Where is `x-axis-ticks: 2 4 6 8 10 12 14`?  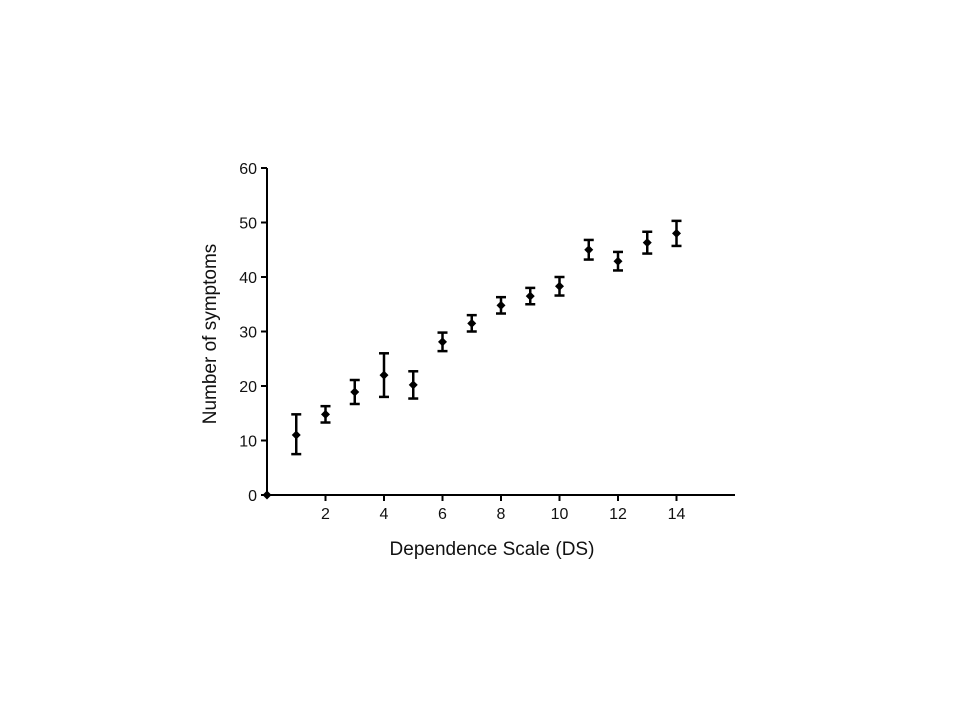
x-axis-ticks: 2 4 6 8 10 12 14 is located at coordinates (503, 509).